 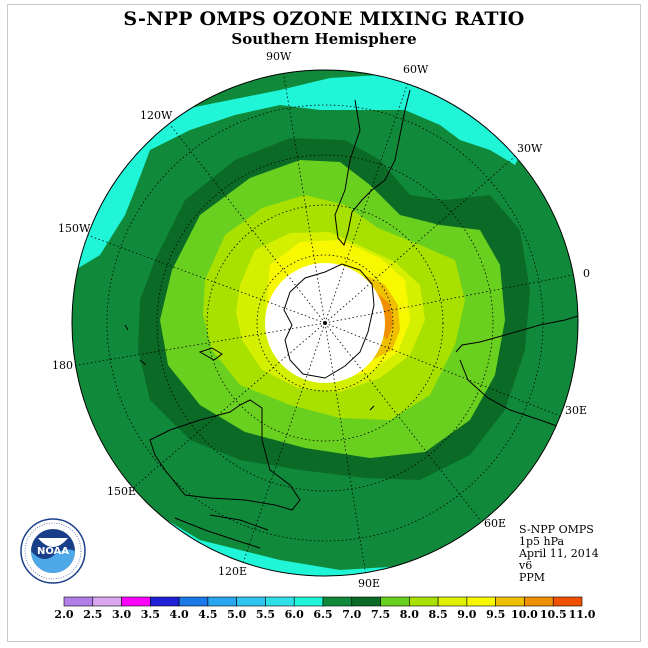 I want to click on lon-label-60w: 60W, so click(x=416, y=69).